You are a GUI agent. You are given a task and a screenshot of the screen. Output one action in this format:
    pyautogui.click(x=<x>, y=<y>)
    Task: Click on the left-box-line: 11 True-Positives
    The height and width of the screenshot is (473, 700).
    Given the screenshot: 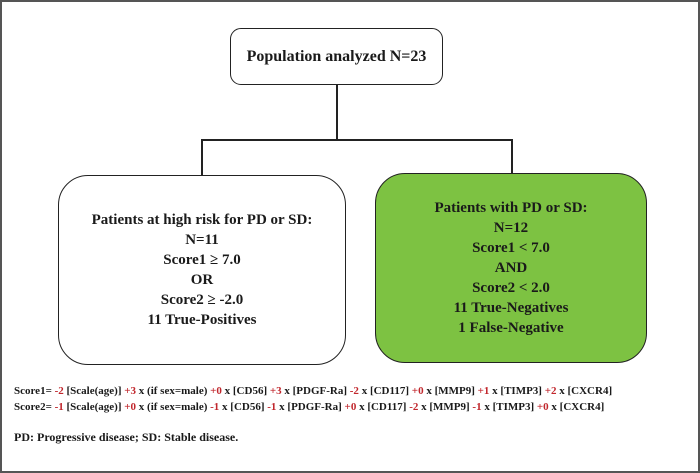 What is the action you would take?
    pyautogui.click(x=202, y=320)
    